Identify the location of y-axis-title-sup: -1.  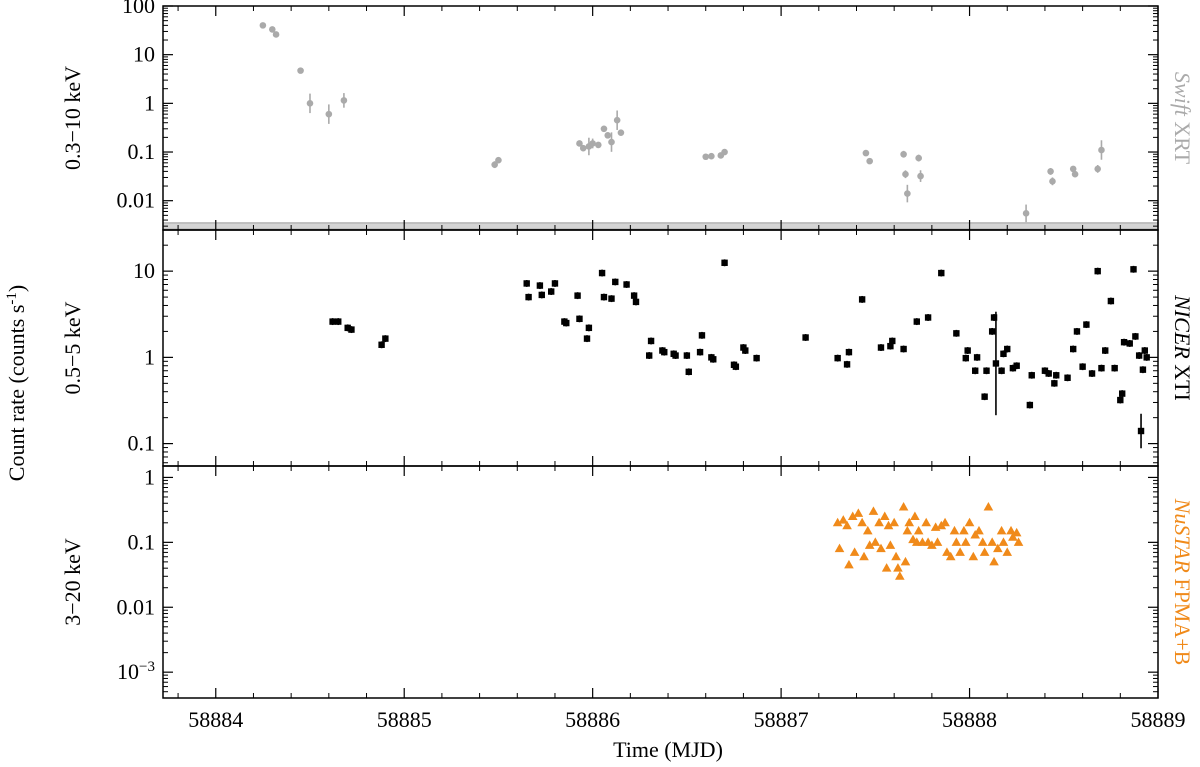
(12, 298).